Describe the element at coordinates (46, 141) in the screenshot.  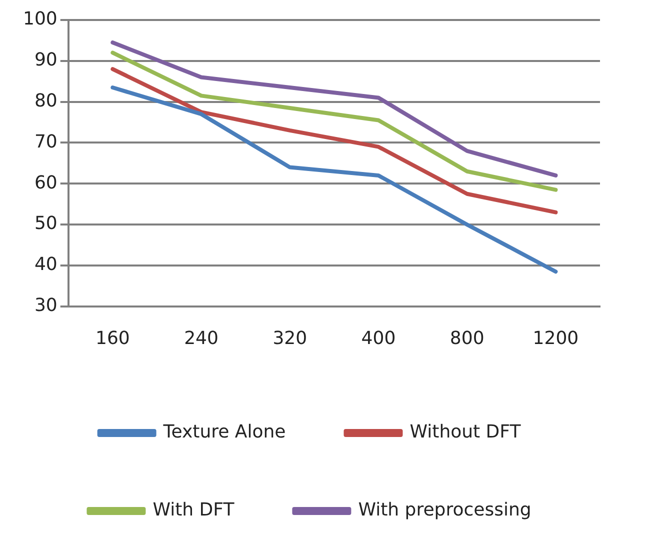
I see `y-tick-label: 70` at that location.